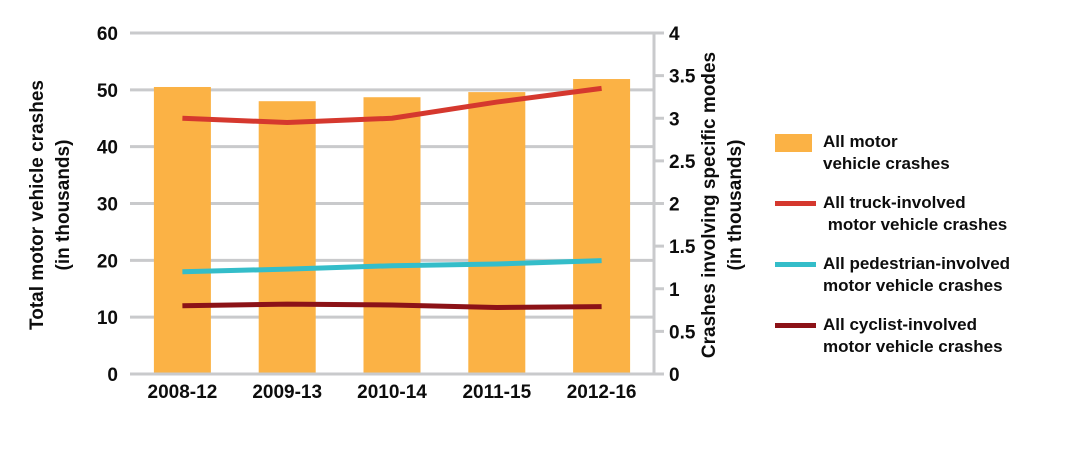 The height and width of the screenshot is (456, 1072). Describe the element at coordinates (886, 163) in the screenshot. I see `legend-label: vehicle crashes` at that location.